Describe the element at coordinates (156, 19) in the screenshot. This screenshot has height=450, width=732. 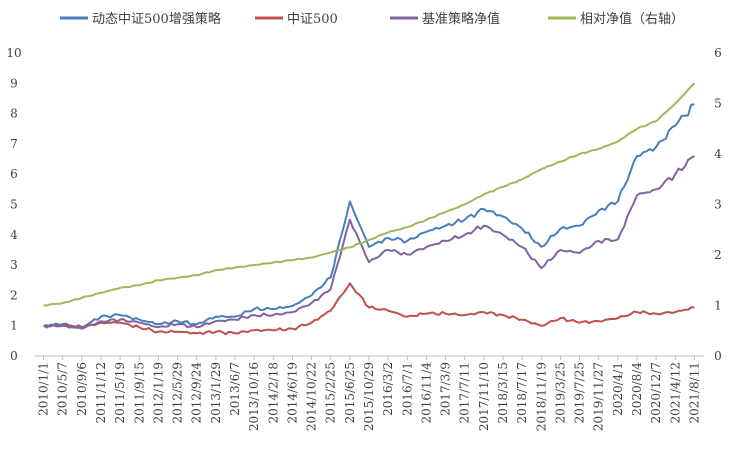
I see `legend-label: 动态中证500增强策略` at that location.